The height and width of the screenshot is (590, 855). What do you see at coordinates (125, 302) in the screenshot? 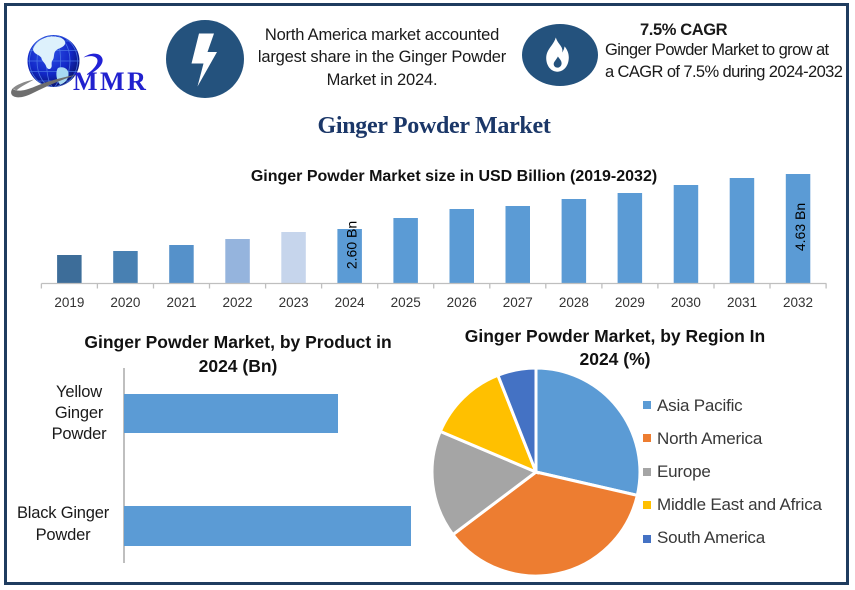
I see `svg-text: 2020` at bounding box center [125, 302].